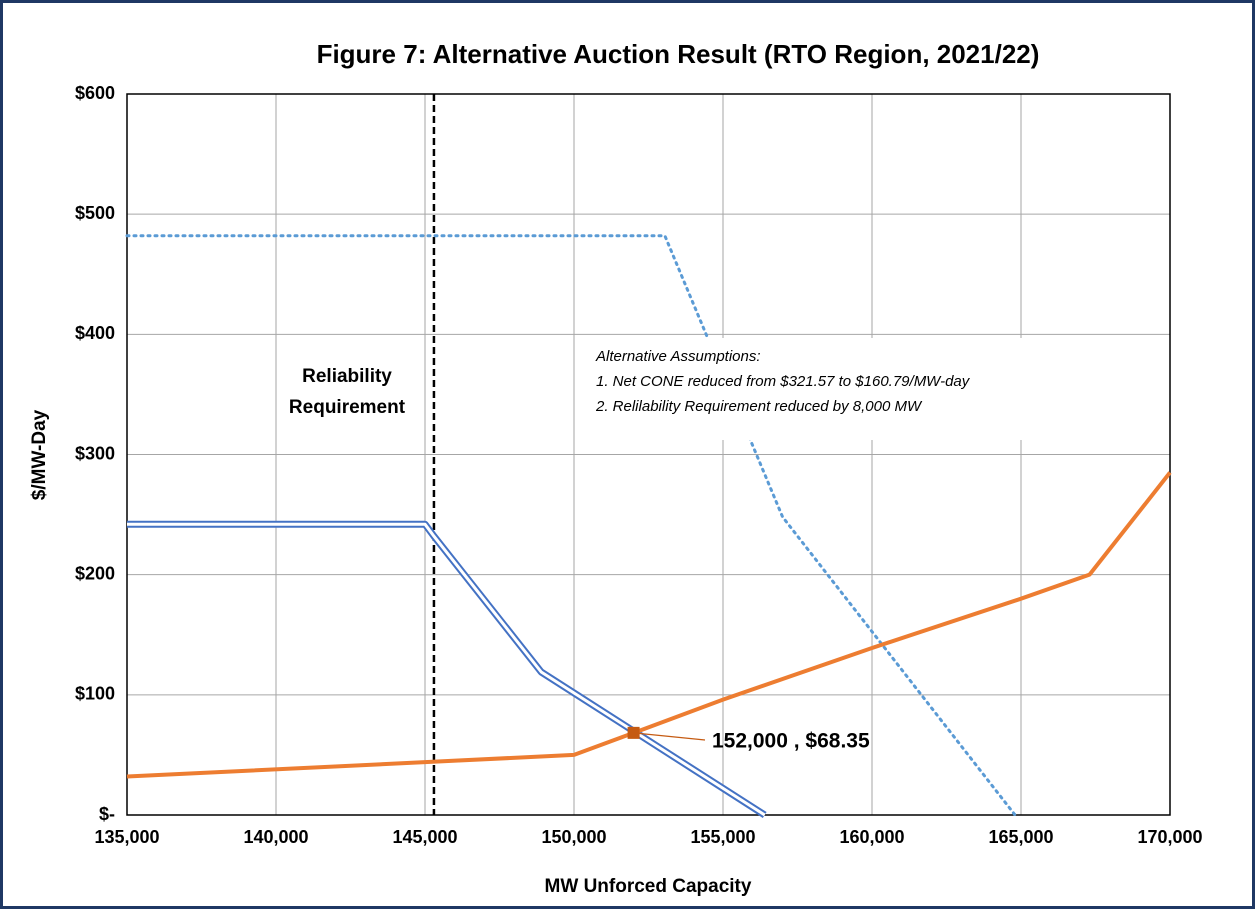 The width and height of the screenshot is (1255, 914). I want to click on y-tick-label: $500, so click(95, 213).